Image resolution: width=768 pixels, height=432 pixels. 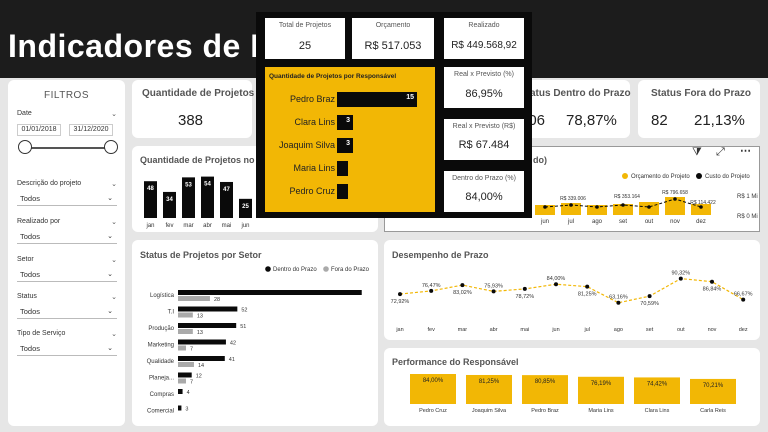 I want to click on monthly-bar-label: 34, so click(x=169, y=200).